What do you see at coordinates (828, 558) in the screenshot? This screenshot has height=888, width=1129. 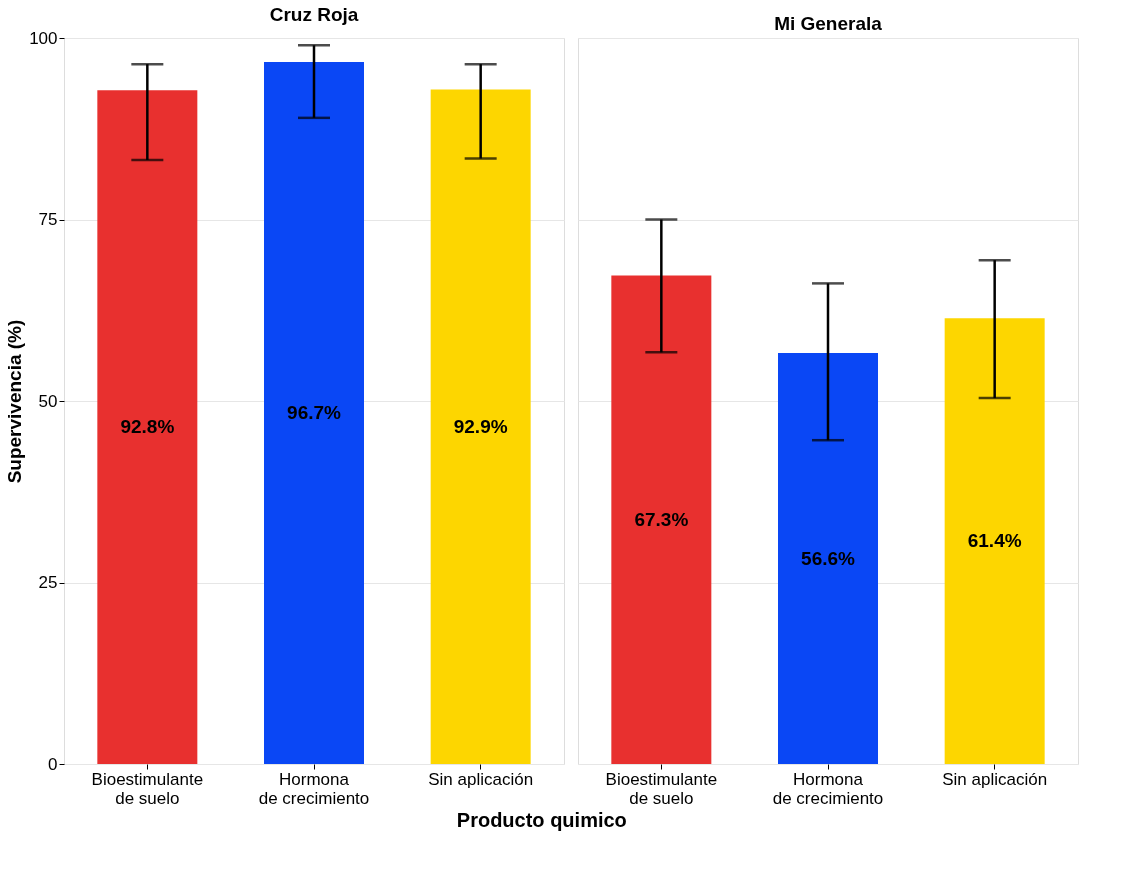 I see `data-label: 56.6%` at bounding box center [828, 558].